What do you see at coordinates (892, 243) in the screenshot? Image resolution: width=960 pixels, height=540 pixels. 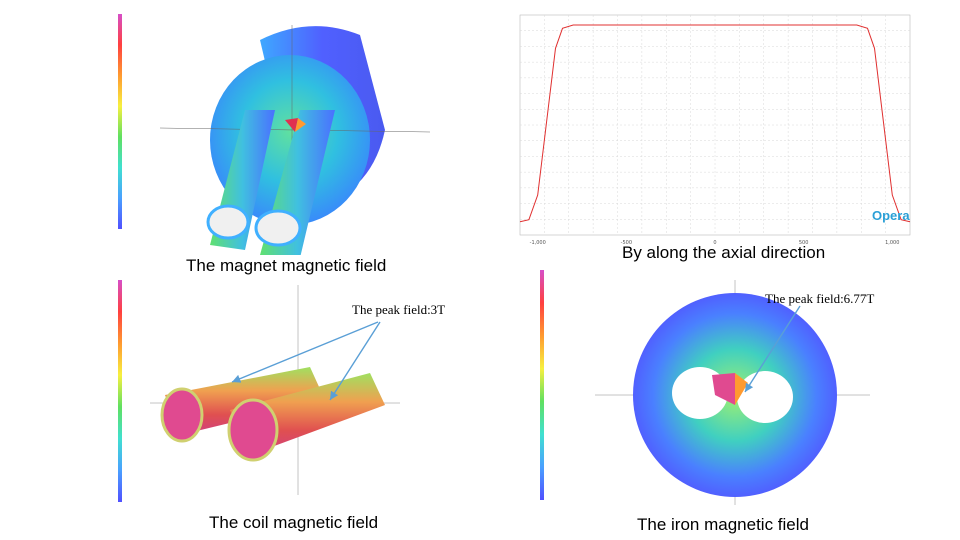 I see `x-tick-label: 1,000` at bounding box center [892, 243].